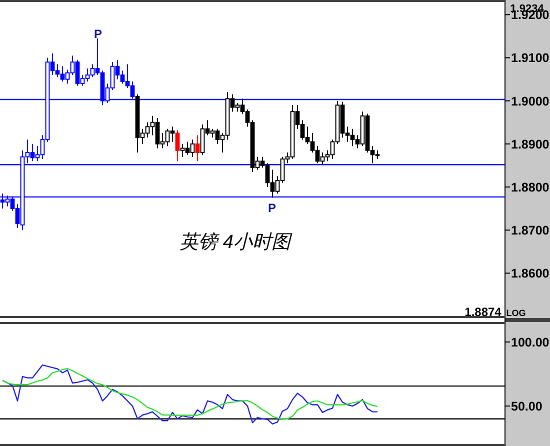 The width and height of the screenshot is (550, 446). What do you see at coordinates (516, 313) in the screenshot?
I see `text: LOG` at bounding box center [516, 313].